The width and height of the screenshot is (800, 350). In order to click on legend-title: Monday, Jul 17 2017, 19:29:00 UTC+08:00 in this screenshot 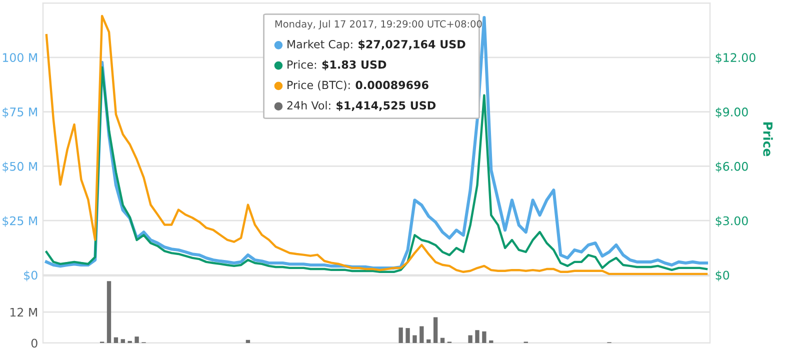, I will do `click(378, 25)`.